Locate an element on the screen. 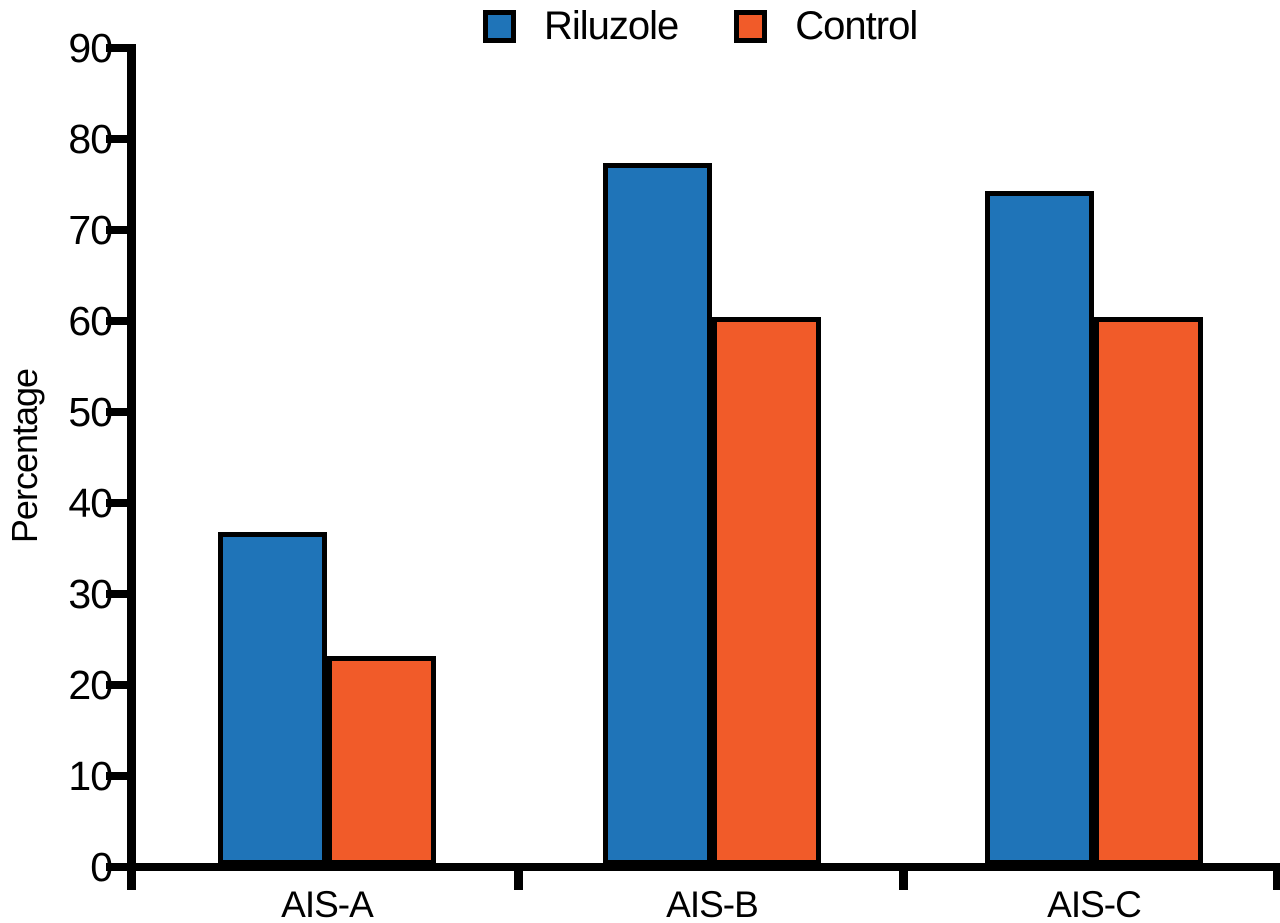 This screenshot has width=1280, height=923. y-tick-label: 40 is located at coordinates (90, 503).